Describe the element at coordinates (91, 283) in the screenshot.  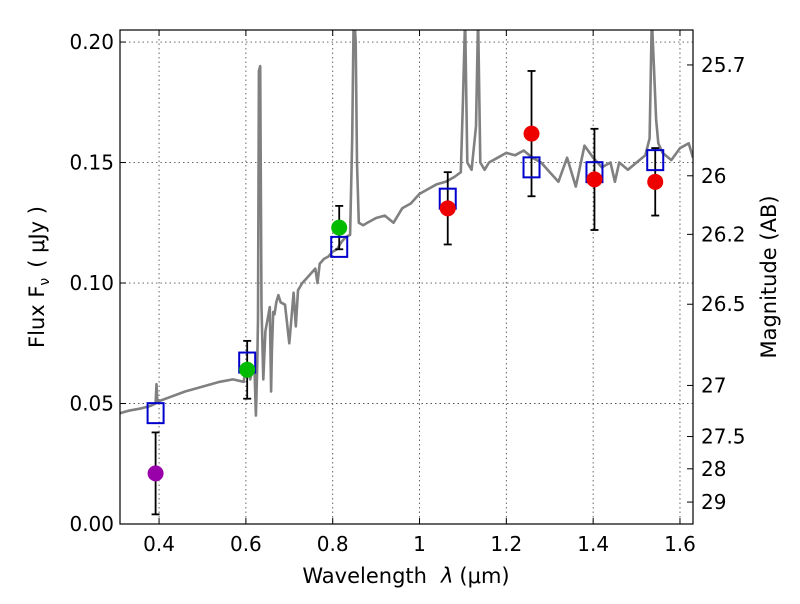
I see `y-tick-label: 0.10` at that location.